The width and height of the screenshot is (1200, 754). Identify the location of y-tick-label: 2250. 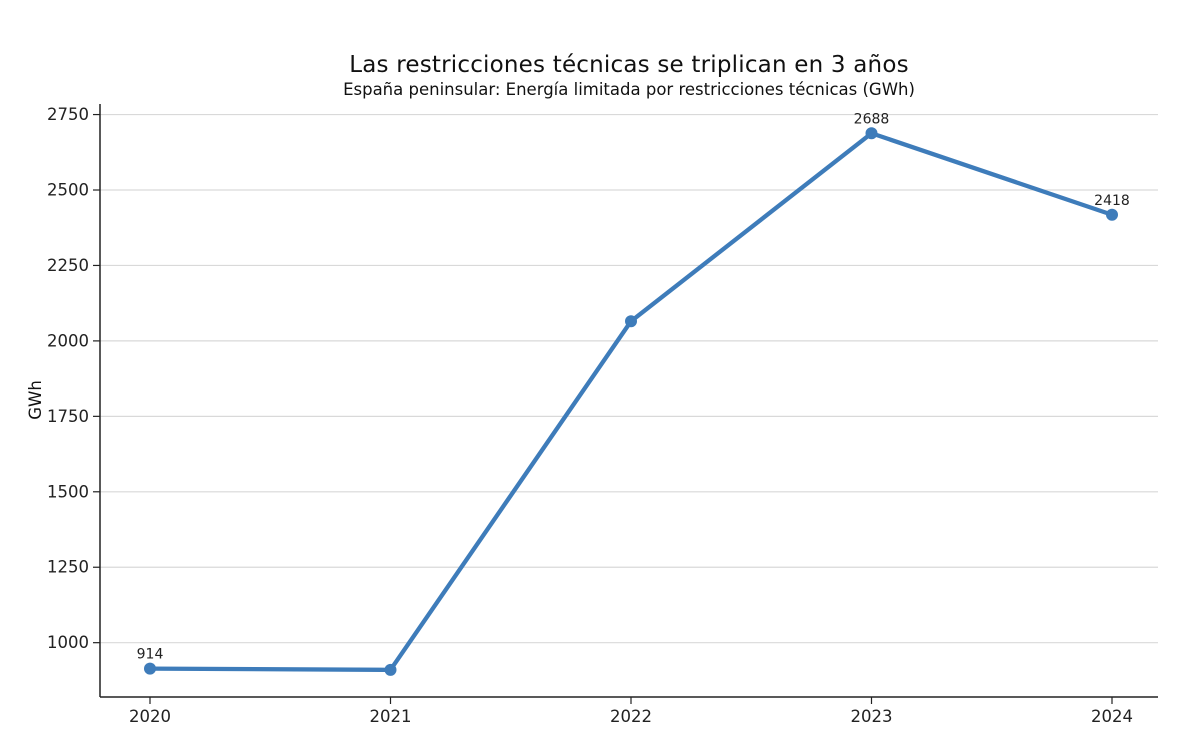
(68, 265).